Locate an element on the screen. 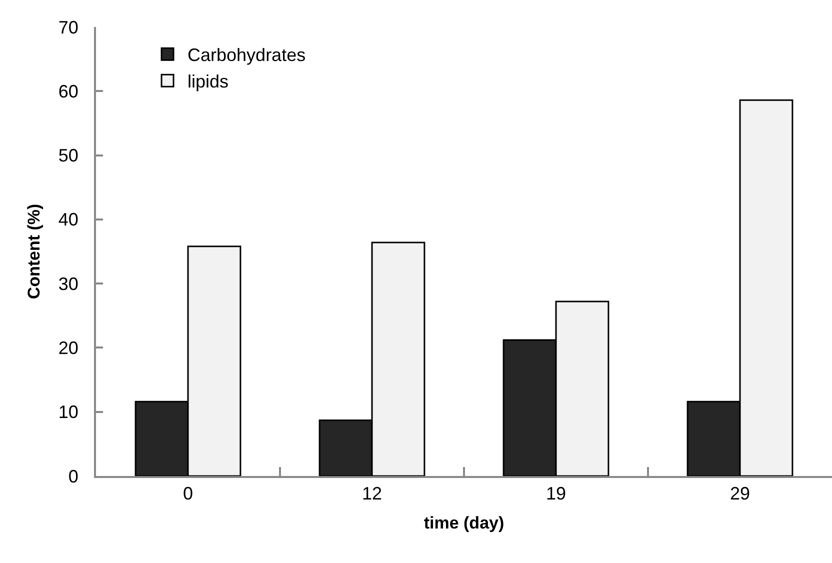  legend-label: lipids is located at coordinates (208, 82).